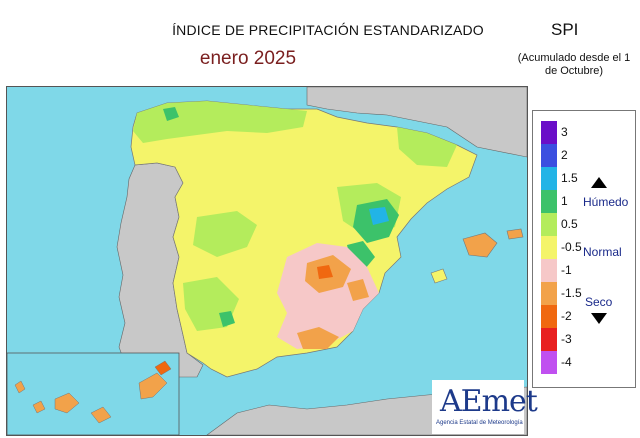 Image resolution: width=640 pixels, height=438 pixels. What do you see at coordinates (325, 272) in the screenshot?
I see `very-dry-spot` at bounding box center [325, 272].